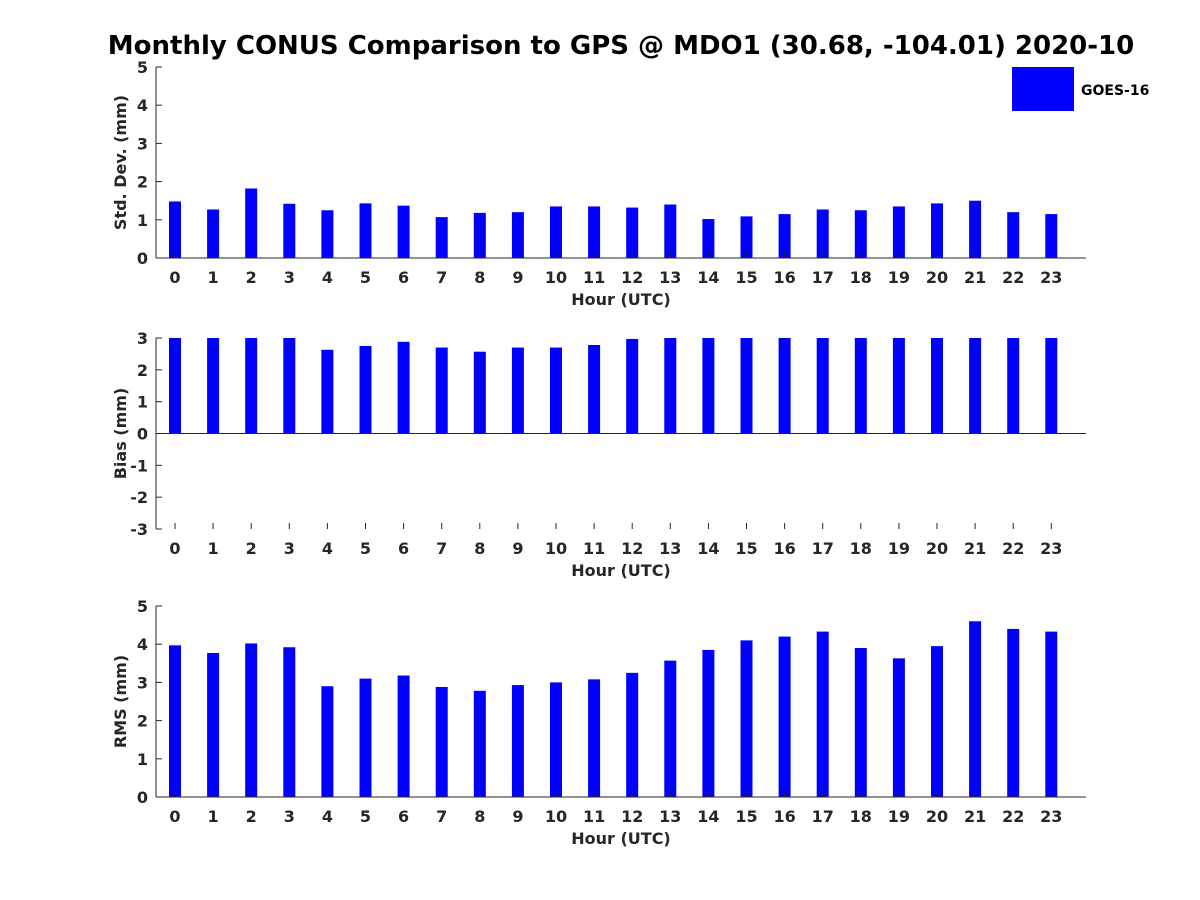  What do you see at coordinates (327, 548) in the screenshot?
I see `x-tick-label: 4` at bounding box center [327, 548].